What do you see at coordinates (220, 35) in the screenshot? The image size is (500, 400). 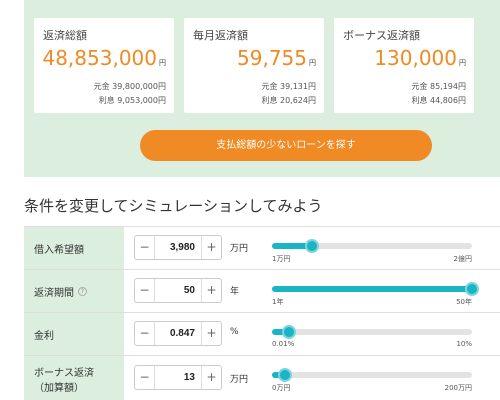 I see `card-title: 毎月返済額` at bounding box center [220, 35].